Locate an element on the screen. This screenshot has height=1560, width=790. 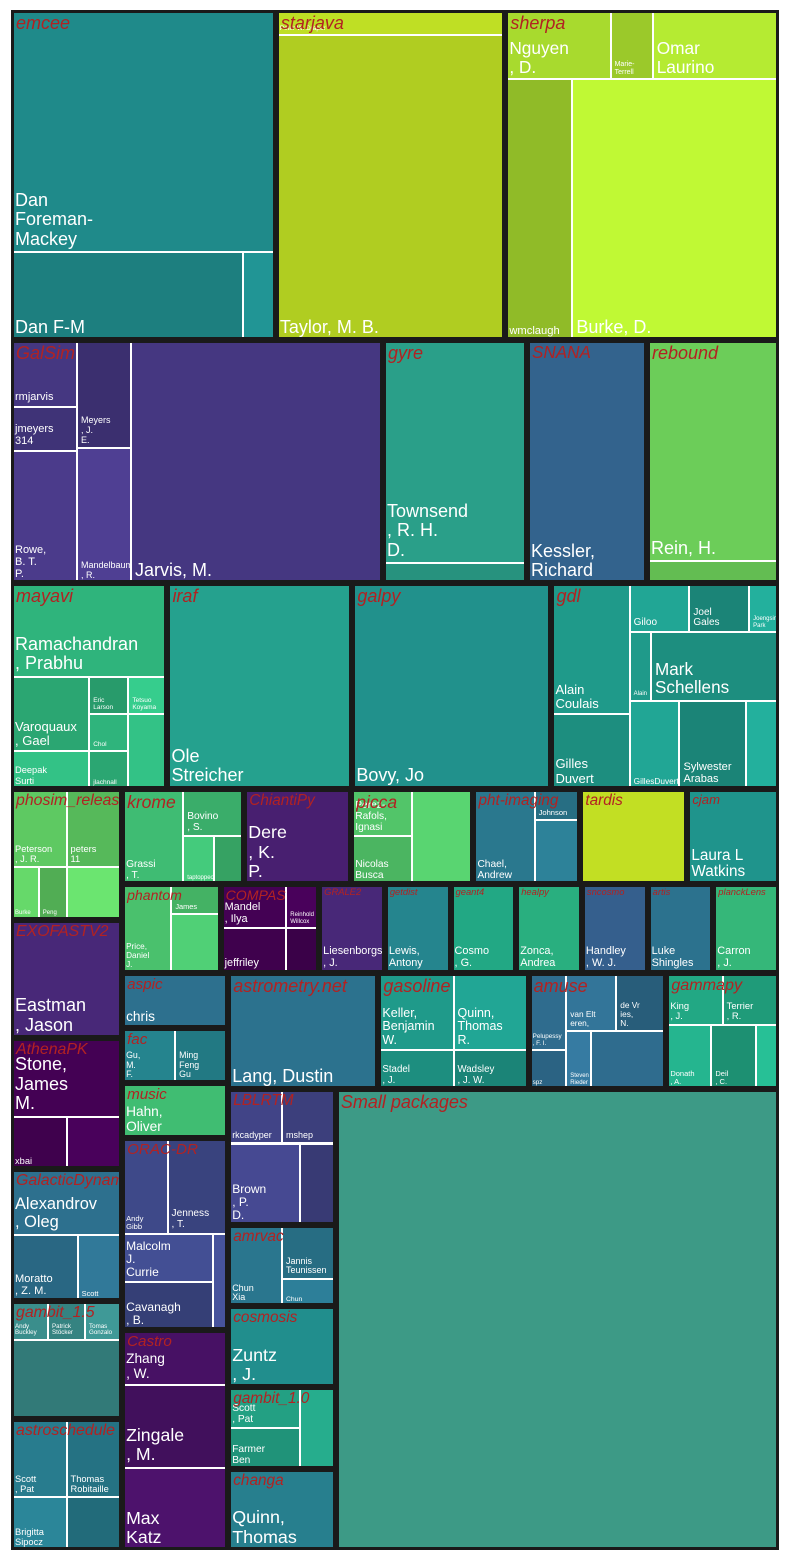
author-label: Jarvis, M. is located at coordinates (174, 570).